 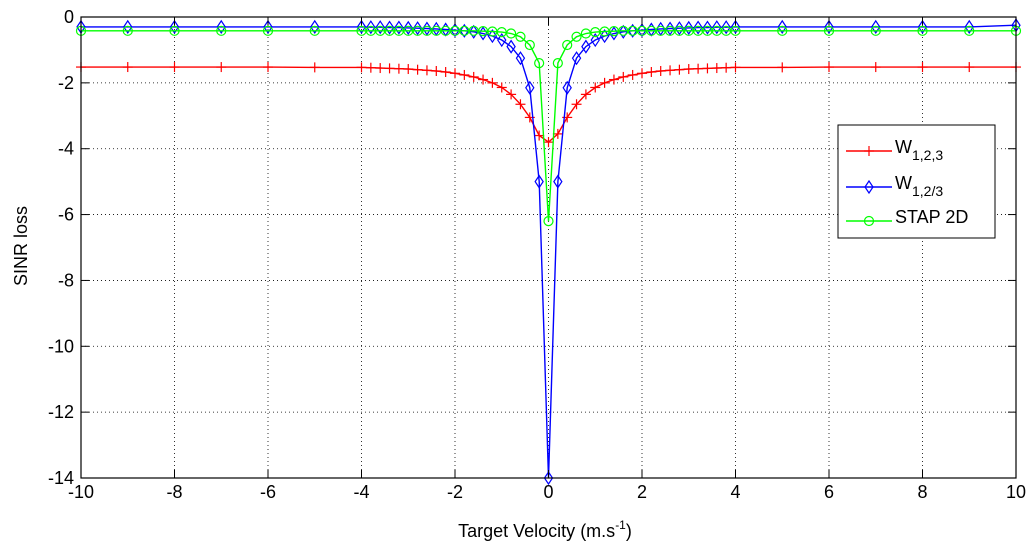 I want to click on y-tick-label: -8, so click(x=66, y=280).